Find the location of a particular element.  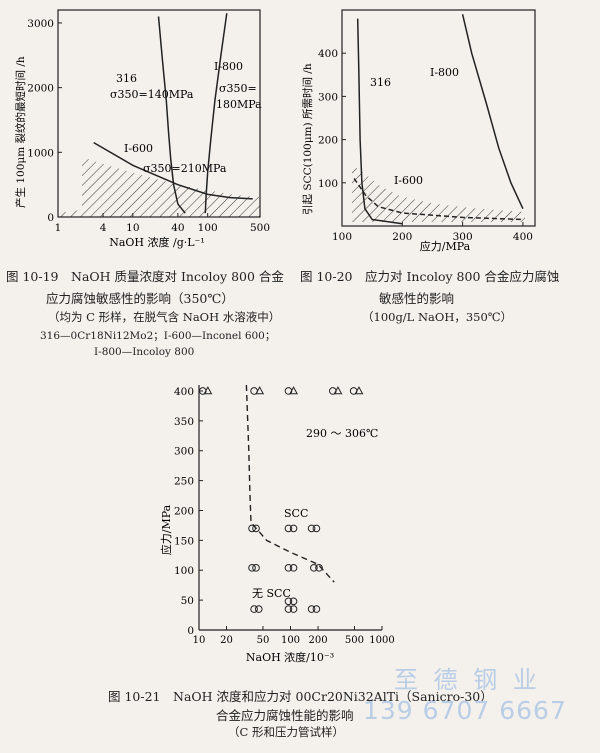

label-i600-stress: σ350=210MPa is located at coordinates (185, 168).